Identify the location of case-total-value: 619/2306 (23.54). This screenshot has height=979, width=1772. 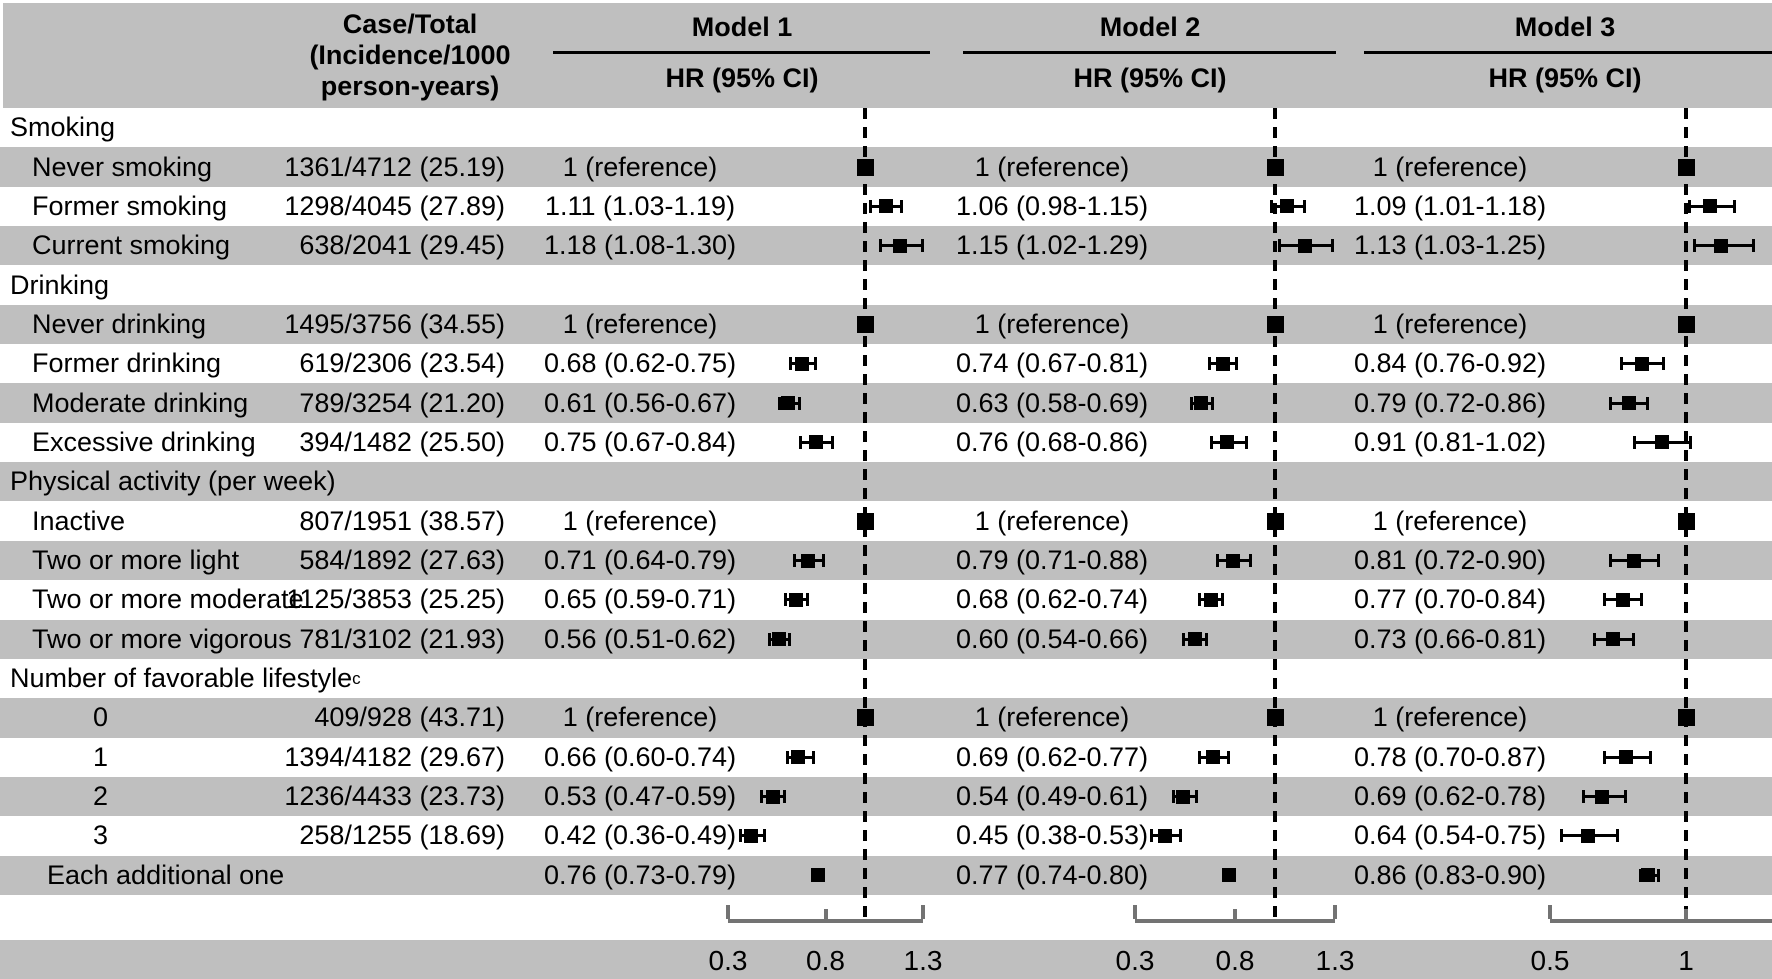
(402, 363).